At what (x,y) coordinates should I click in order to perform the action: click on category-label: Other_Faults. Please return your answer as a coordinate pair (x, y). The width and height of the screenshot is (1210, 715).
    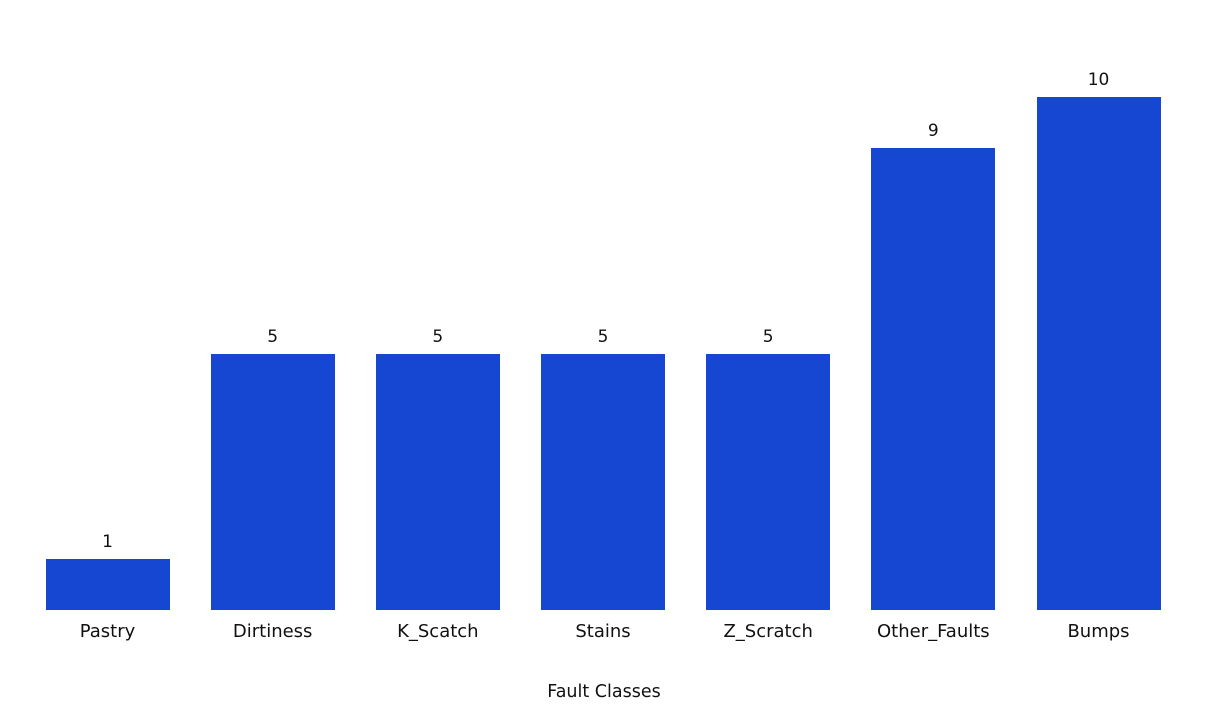
    Looking at the image, I should click on (933, 631).